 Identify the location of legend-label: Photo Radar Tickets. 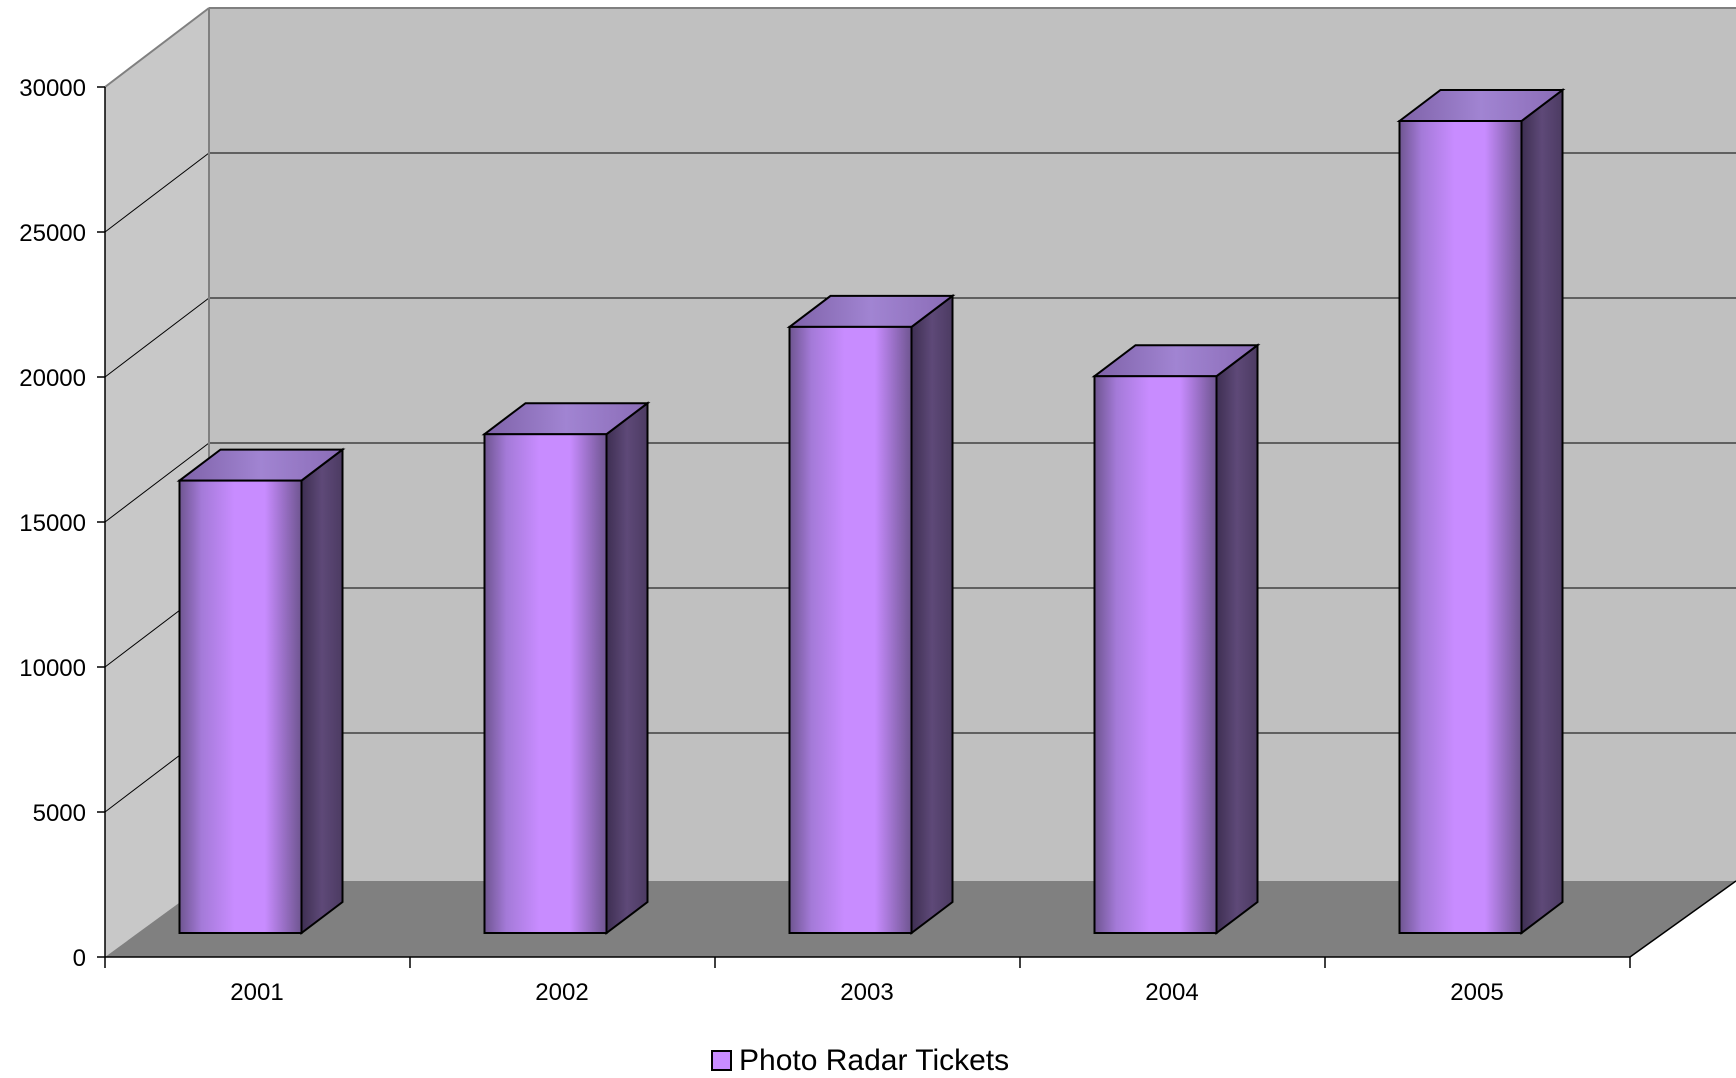
(874, 1060).